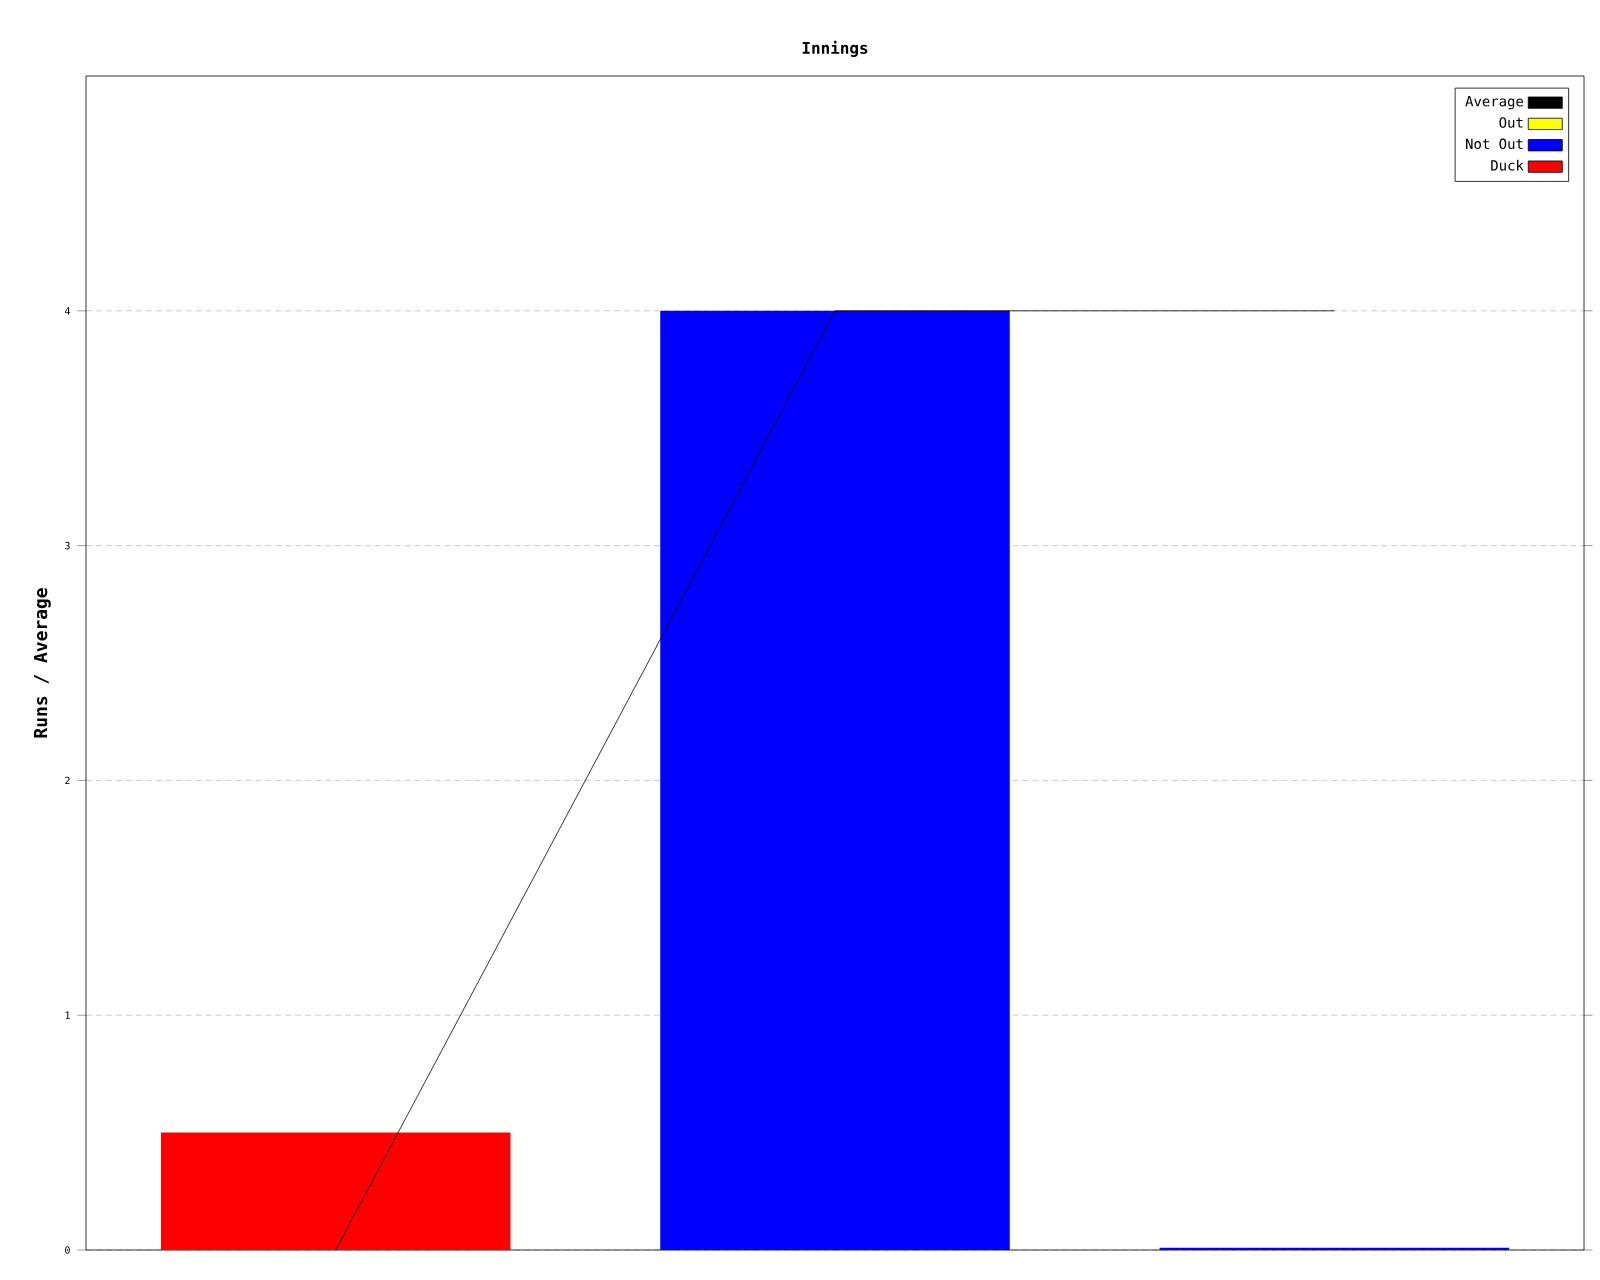 The width and height of the screenshot is (1600, 1280). I want to click on bar, so click(335, 1191).